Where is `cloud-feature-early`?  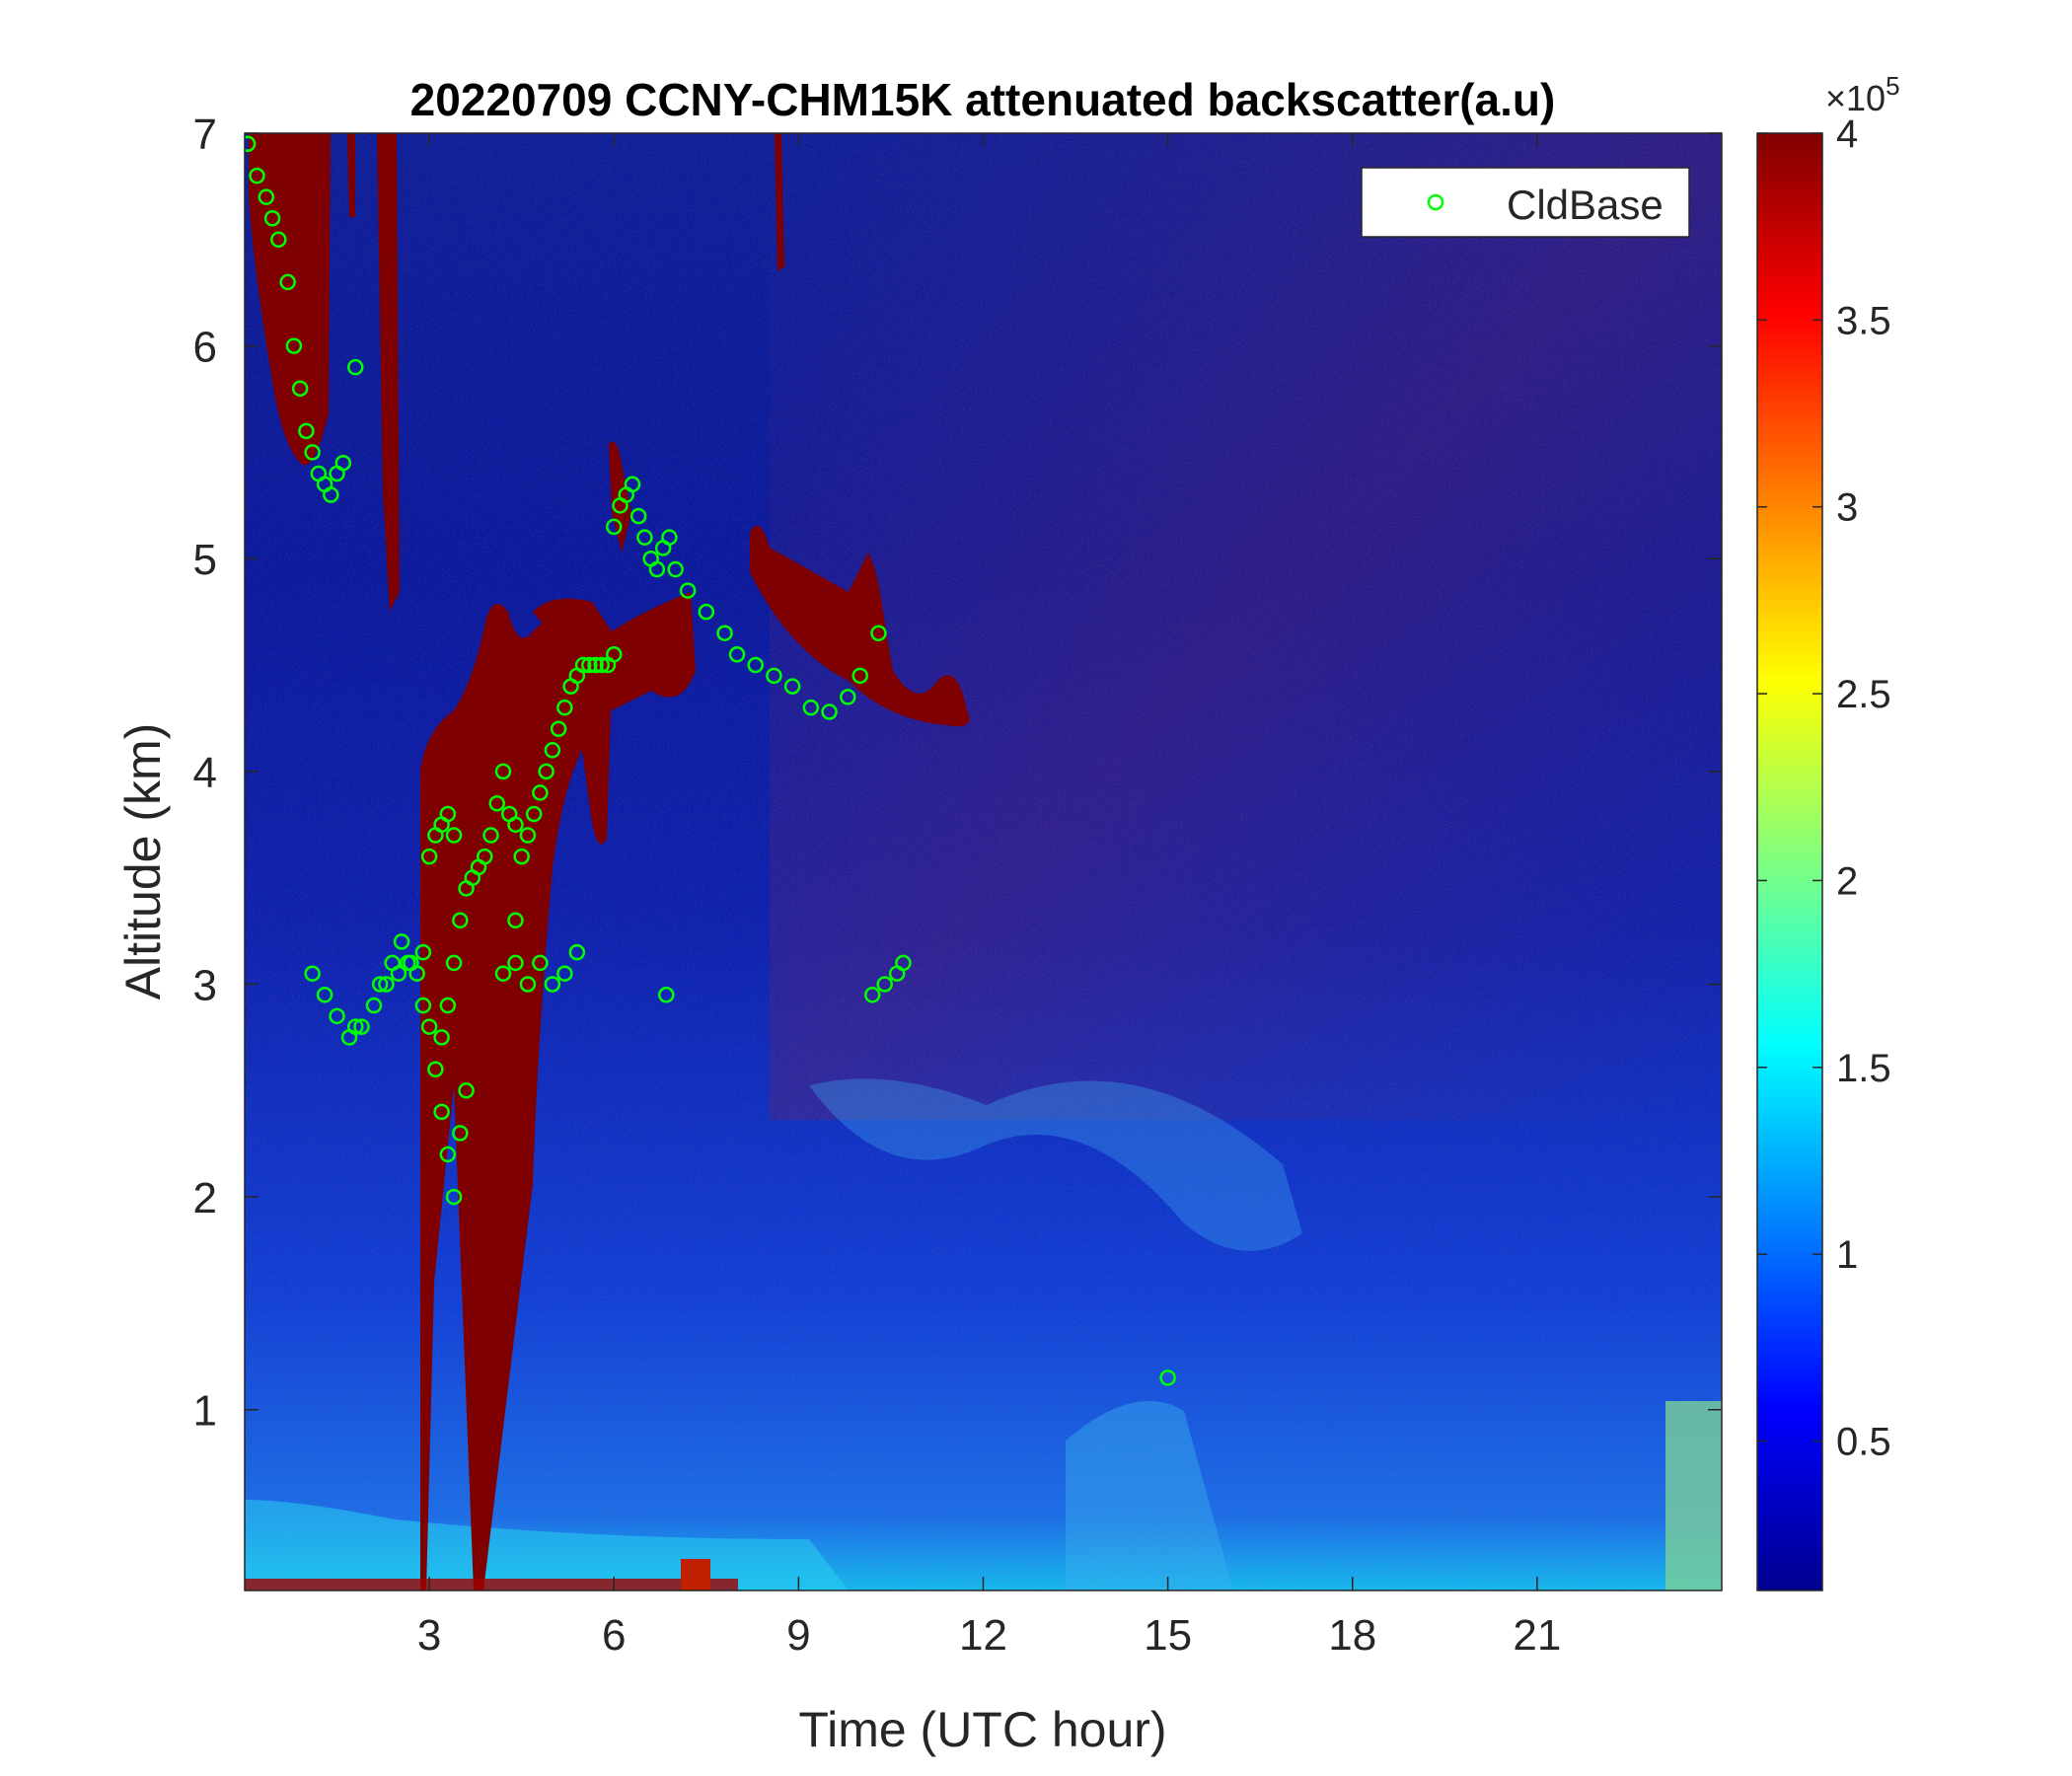 cloud-feature-early is located at coordinates (290, 300).